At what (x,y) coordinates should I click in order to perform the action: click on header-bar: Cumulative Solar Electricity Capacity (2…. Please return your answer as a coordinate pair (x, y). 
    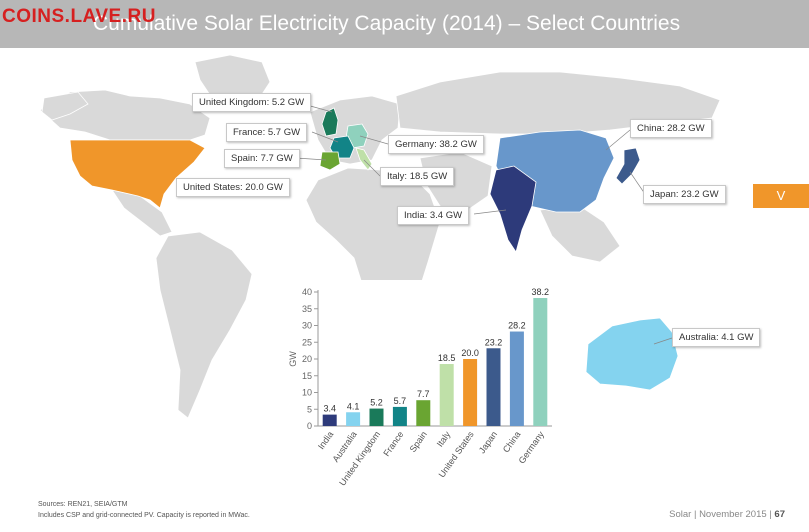
    Looking at the image, I should click on (404, 24).